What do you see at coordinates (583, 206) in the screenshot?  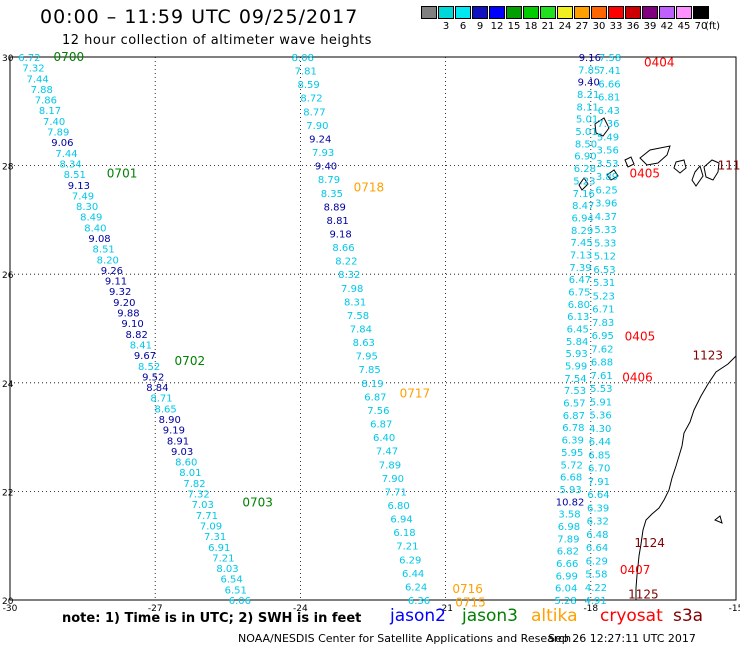 I see `wave-height-value: 8.47` at bounding box center [583, 206].